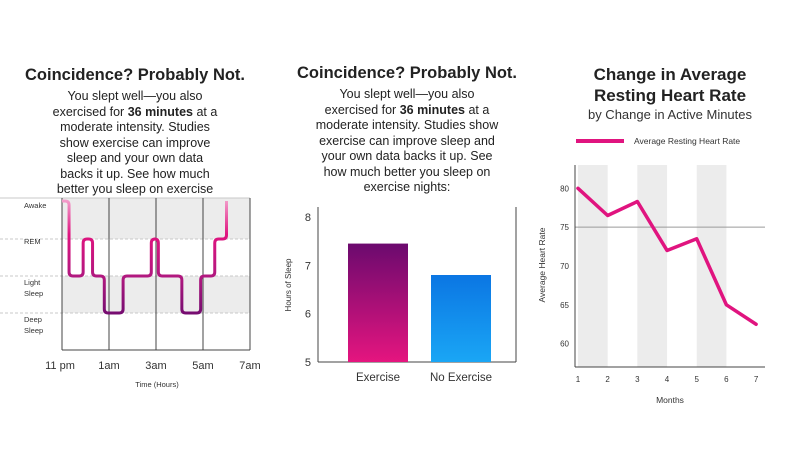 Image resolution: width=800 pixels, height=450 pixels. What do you see at coordinates (564, 188) in the screenshot?
I see `hr-y-tick: 80` at bounding box center [564, 188].